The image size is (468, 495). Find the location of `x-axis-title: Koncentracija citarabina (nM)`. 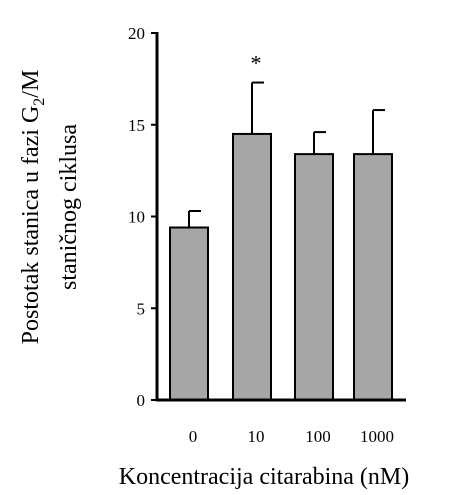

x-axis-title: Koncentracija citarabina (nM) is located at coordinates (264, 477).